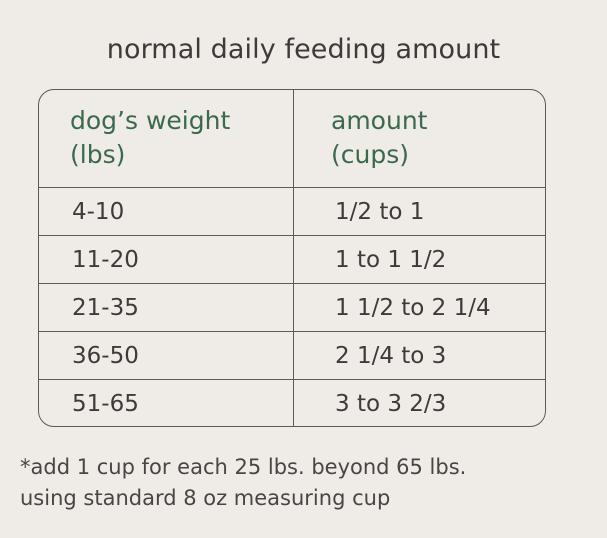  Describe the element at coordinates (370, 154) in the screenshot. I see `header-amount-unit: (cups)` at that location.